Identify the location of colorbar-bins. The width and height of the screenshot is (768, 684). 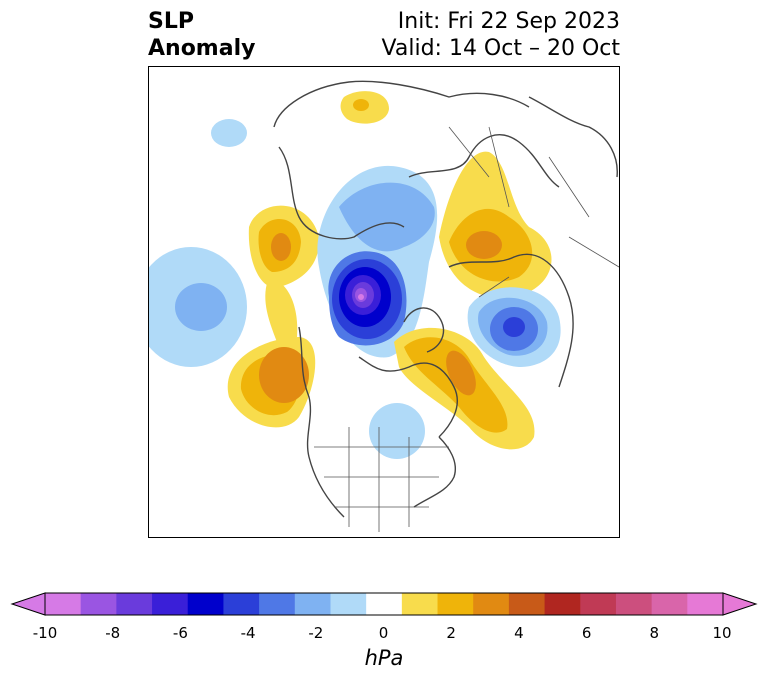
(384, 604).